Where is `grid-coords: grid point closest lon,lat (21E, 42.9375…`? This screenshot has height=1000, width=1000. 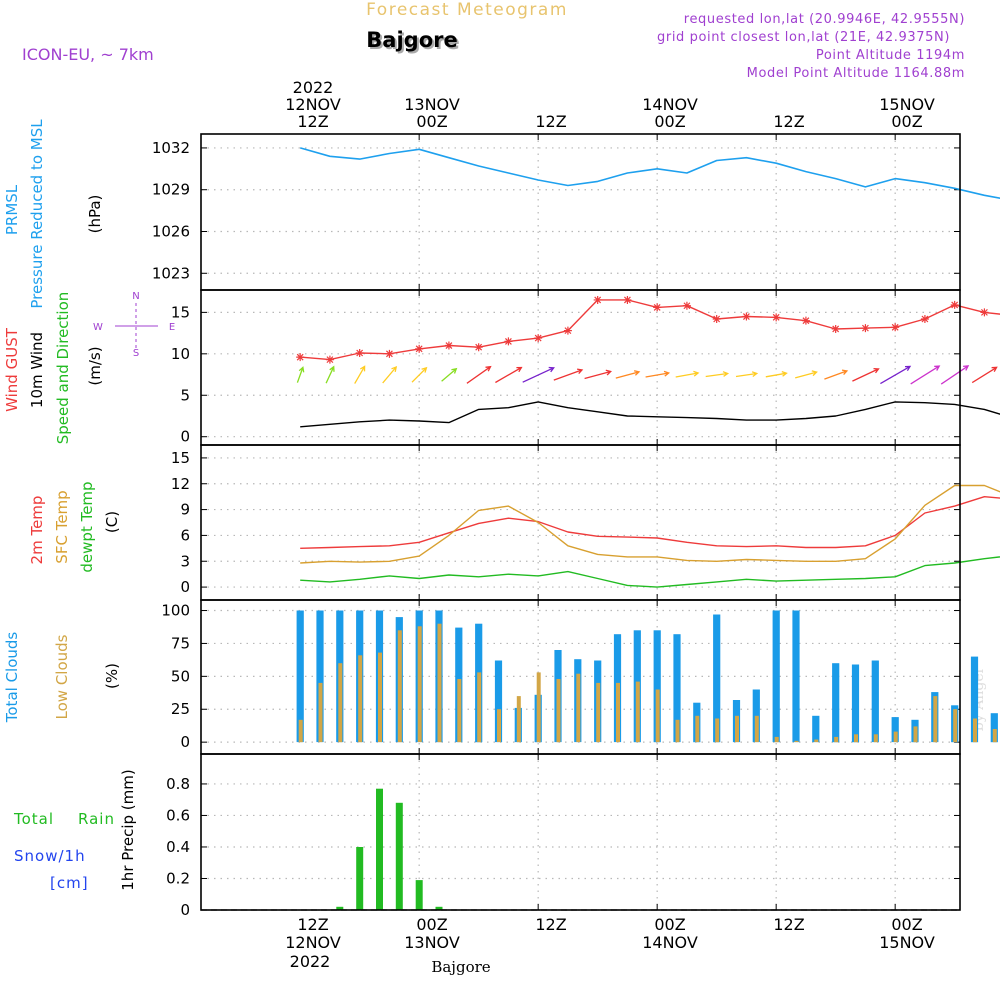 grid-coords: grid point closest lon,lat (21E, 42.9375… is located at coordinates (803, 37).